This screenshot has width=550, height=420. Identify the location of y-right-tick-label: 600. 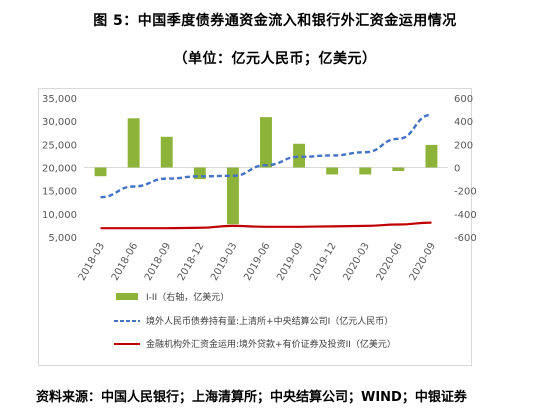
(463, 99).